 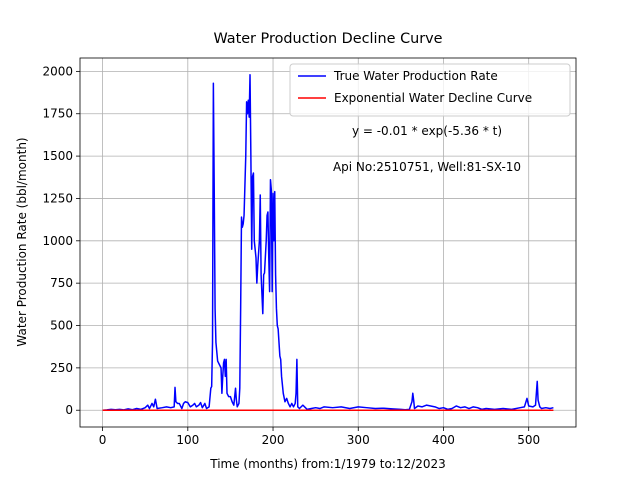 I want to click on y-tick-label: 500, so click(x=61, y=326).